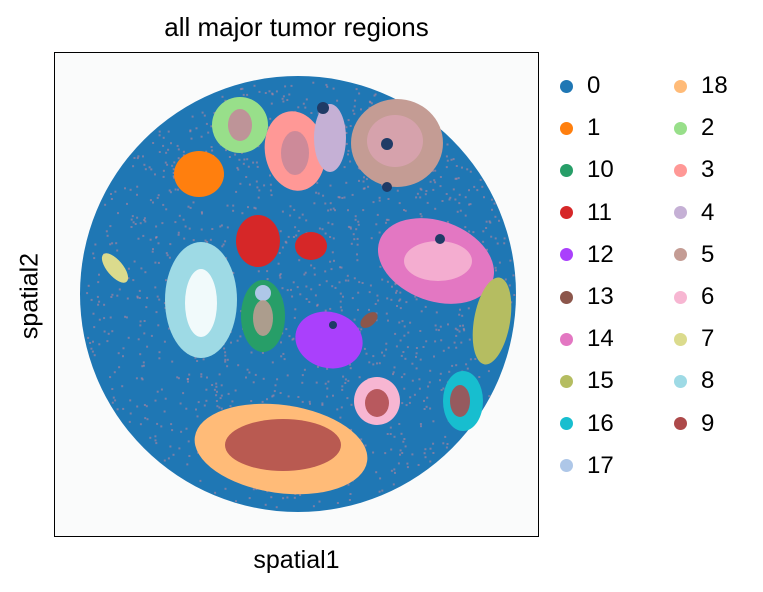 The height and width of the screenshot is (592, 763). I want to click on legend-item-14: 14, so click(587, 339).